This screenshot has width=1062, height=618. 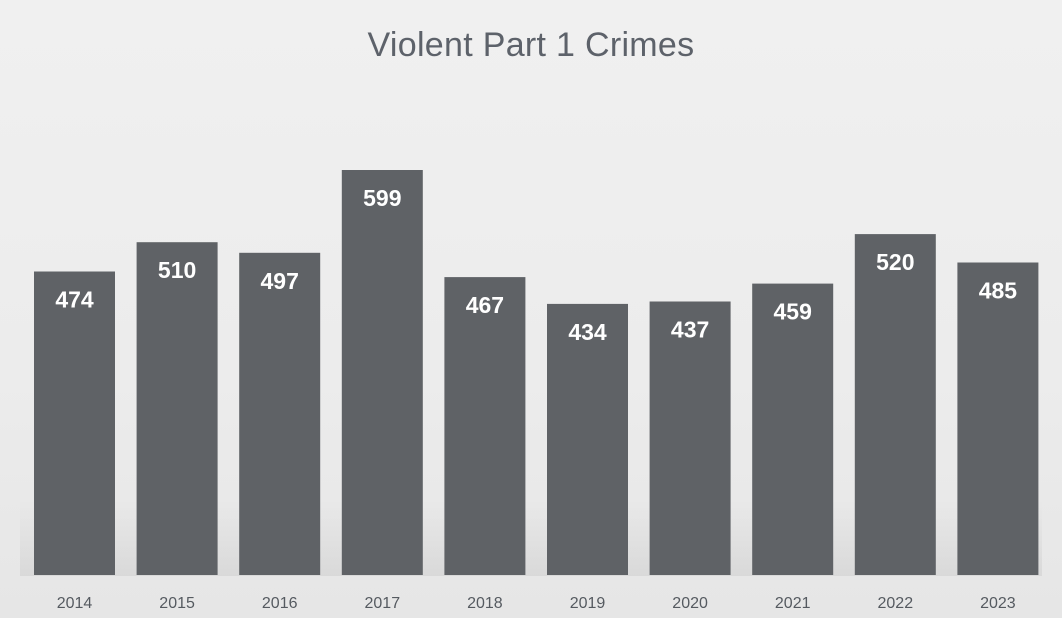 What do you see at coordinates (587, 332) in the screenshot?
I see `data-label-2019: 434` at bounding box center [587, 332].